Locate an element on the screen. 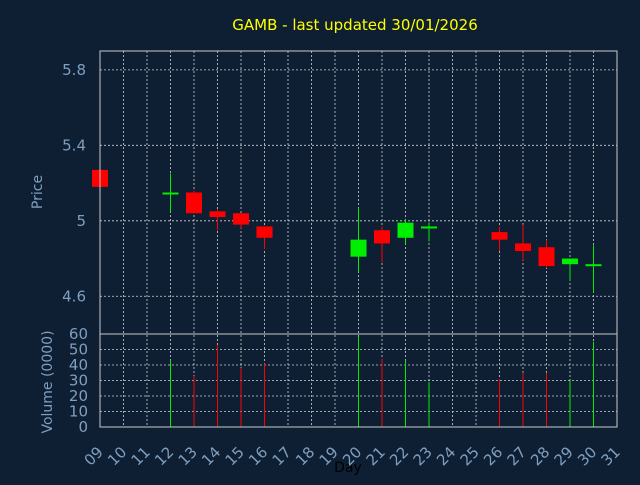 The height and width of the screenshot is (485, 640). price-tick-label: 5 is located at coordinates (81, 221).